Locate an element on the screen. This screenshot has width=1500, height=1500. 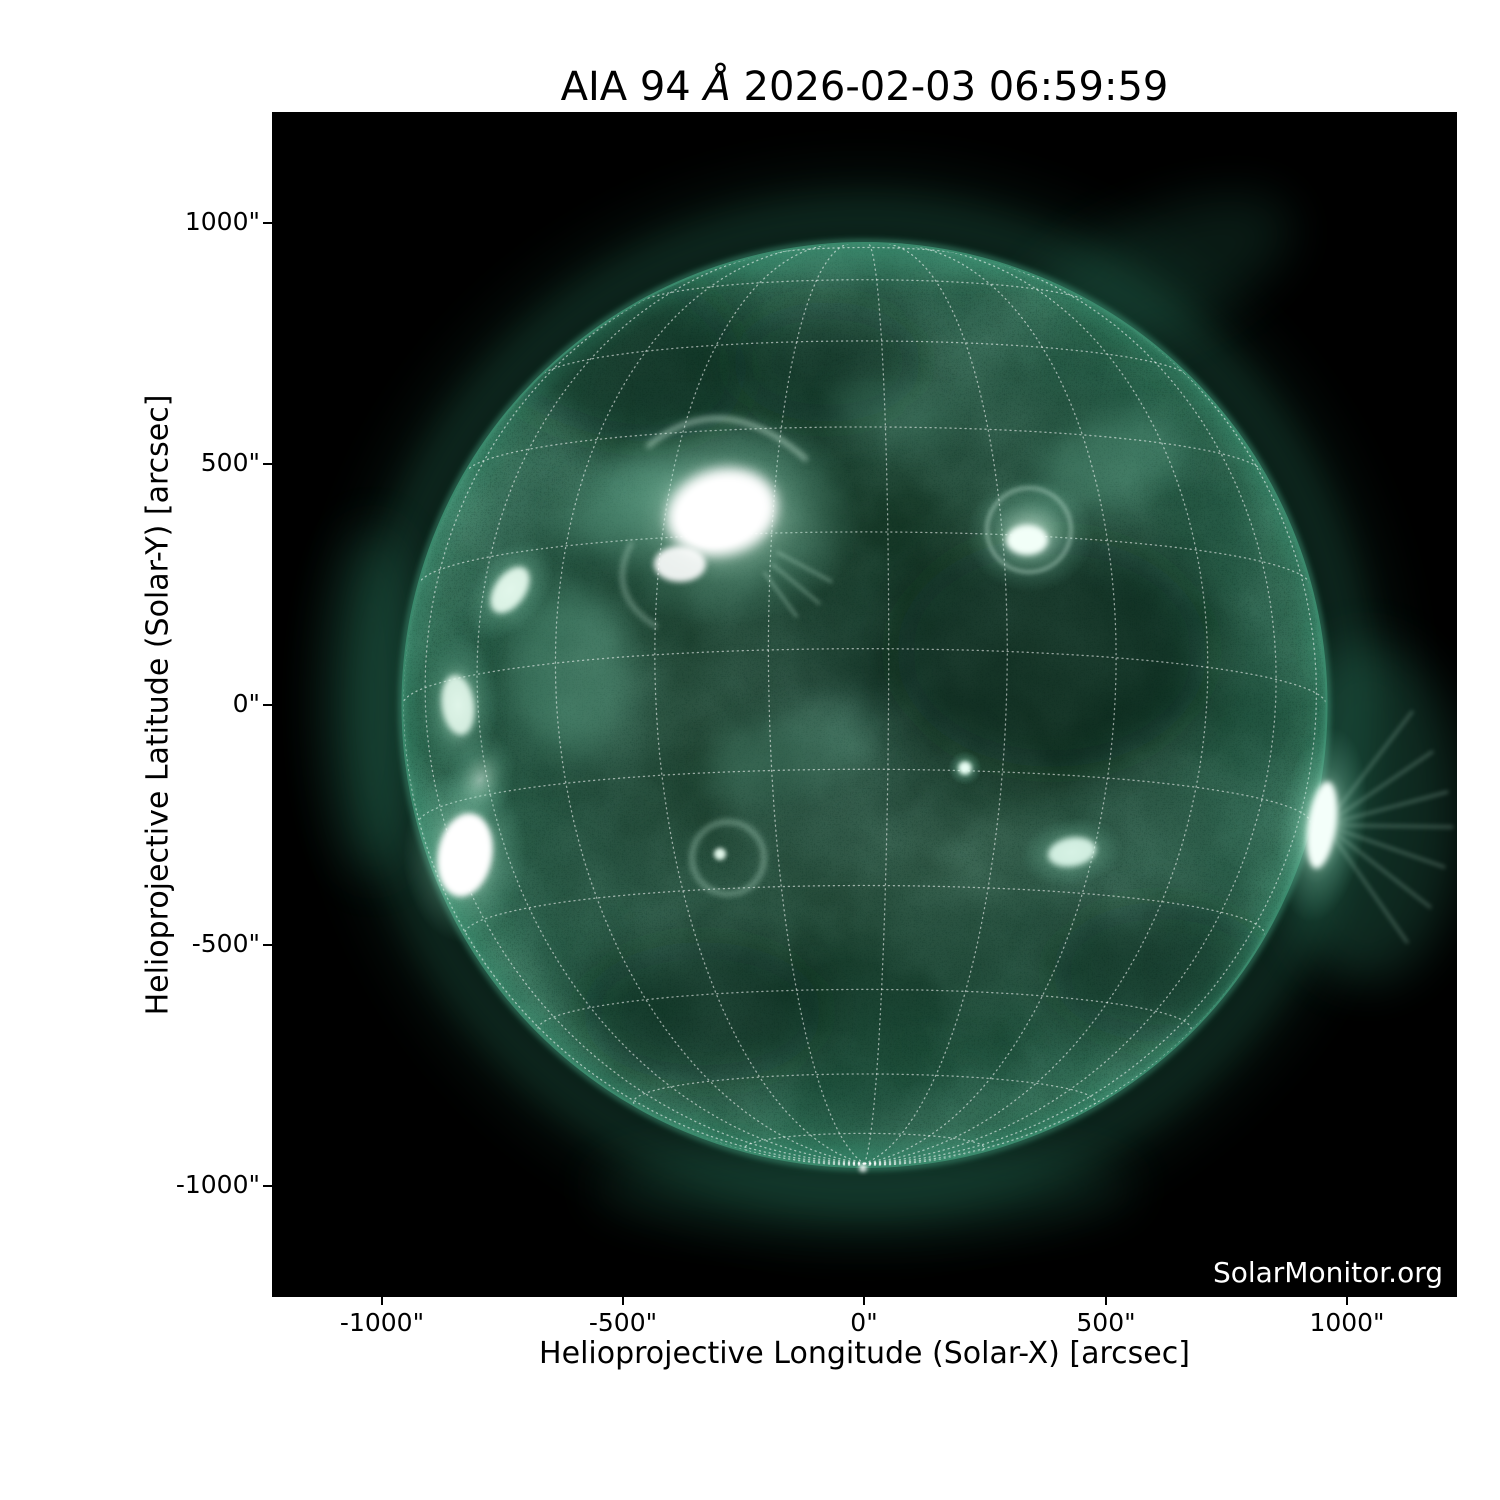
title-angstrom-symbol: Å is located at coordinates (717, 87).